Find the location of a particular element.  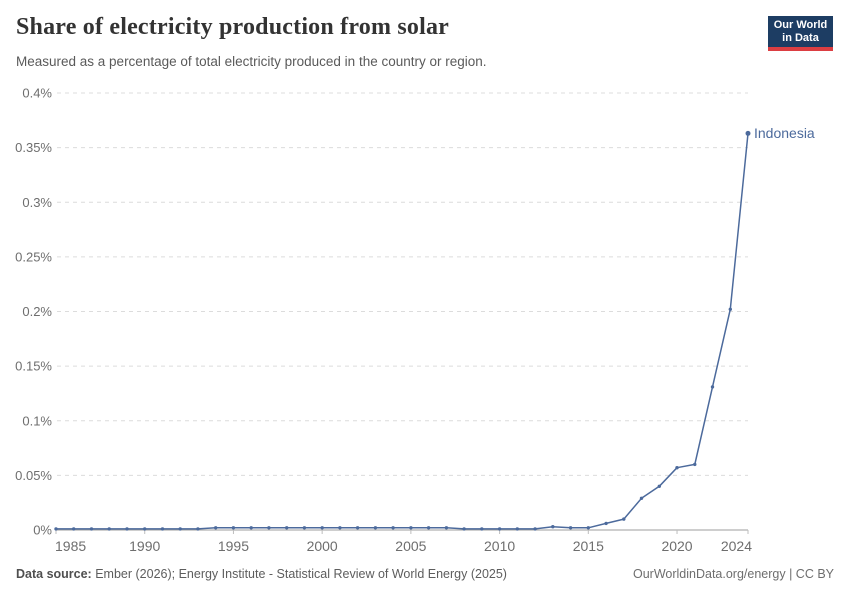

owid-link-license: OurWorldinData.org/energy | CC BY is located at coordinates (733, 574).